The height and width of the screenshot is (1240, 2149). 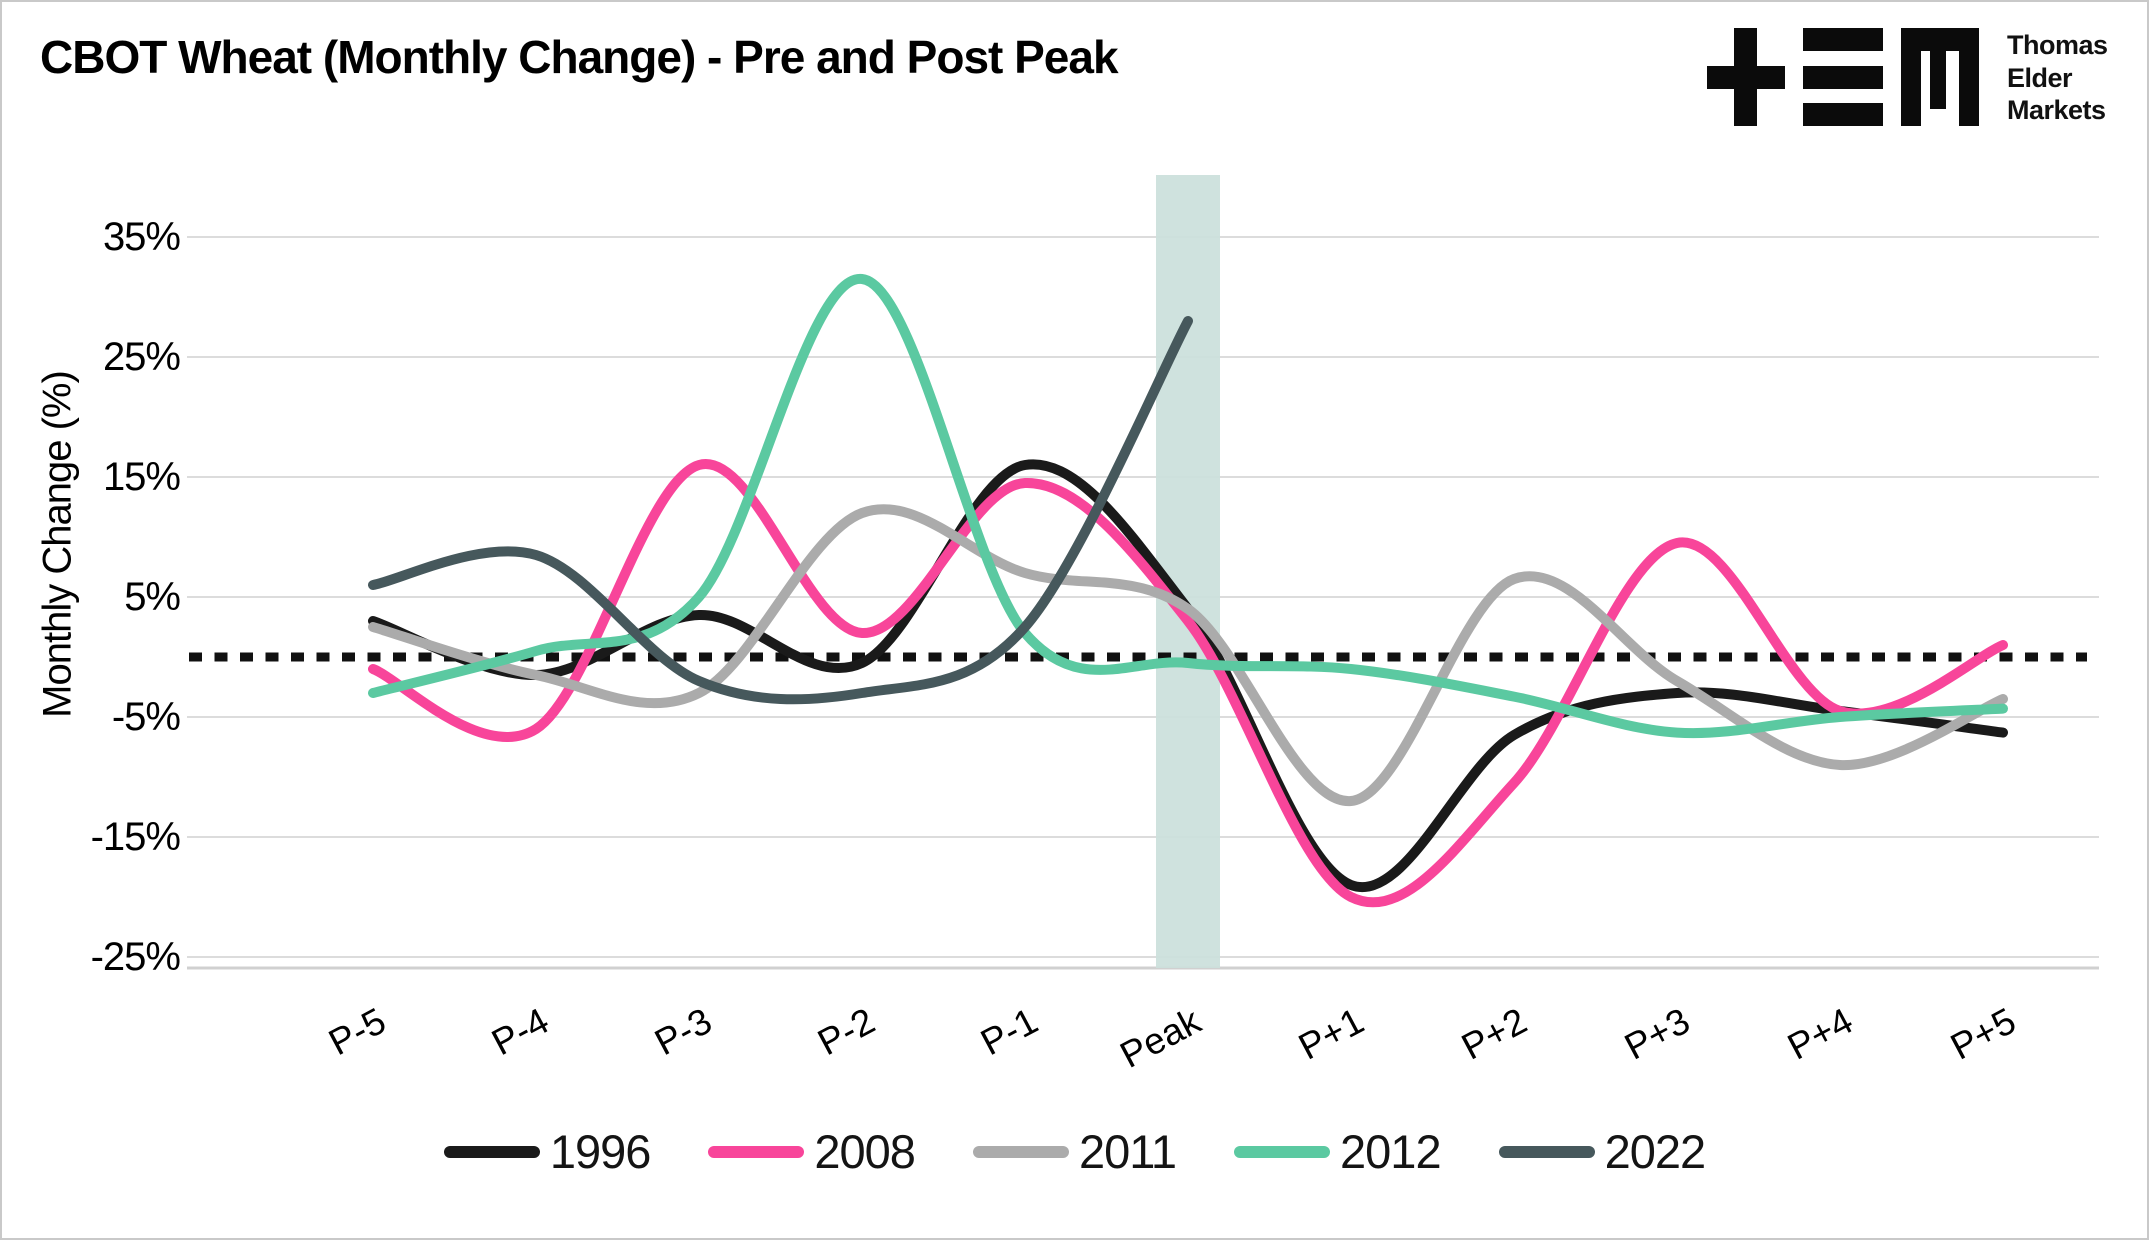 I want to click on x-tick-label: P+2, so click(x=1494, y=1034).